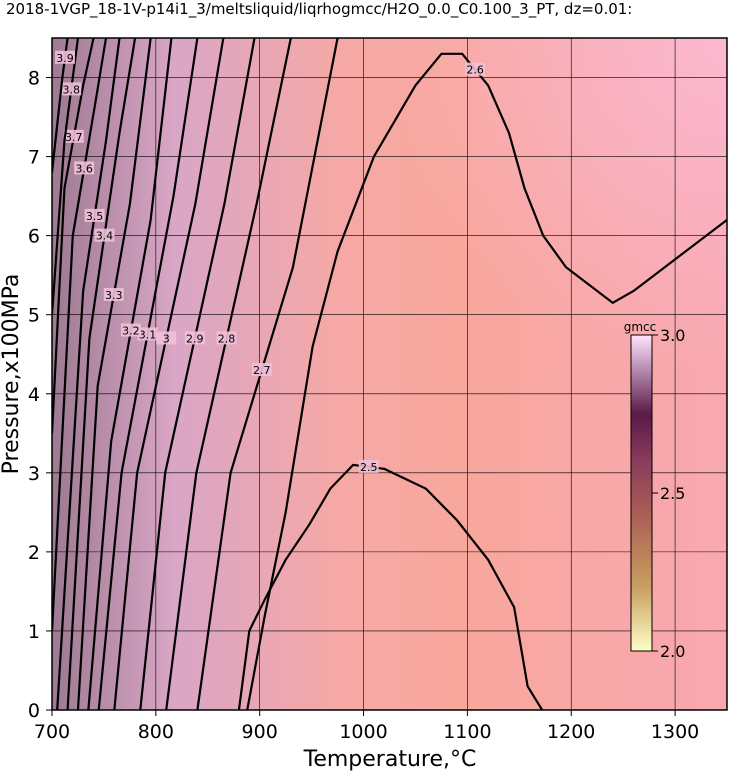  Describe the element at coordinates (363, 732) in the screenshot. I see `x-tick-label: 1000` at that location.